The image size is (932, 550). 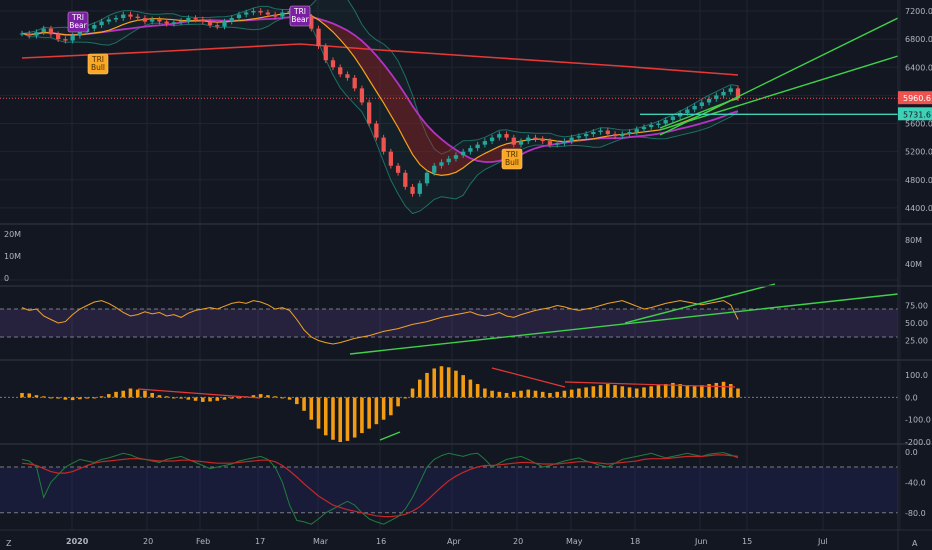 What do you see at coordinates (917, 114) in the screenshot?
I see `horizontal-level-label: 5731.6` at bounding box center [917, 114].